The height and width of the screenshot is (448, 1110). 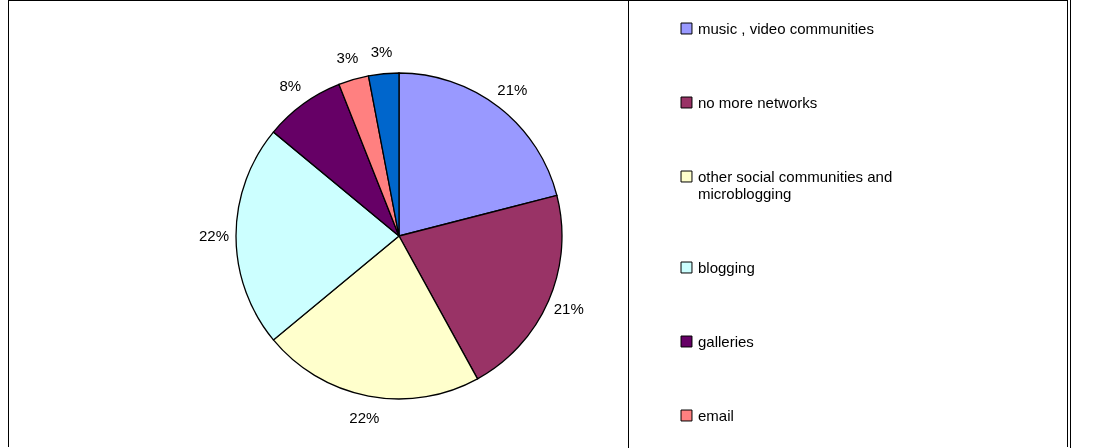 What do you see at coordinates (726, 267) in the screenshot?
I see `legend-label: blogging` at bounding box center [726, 267].